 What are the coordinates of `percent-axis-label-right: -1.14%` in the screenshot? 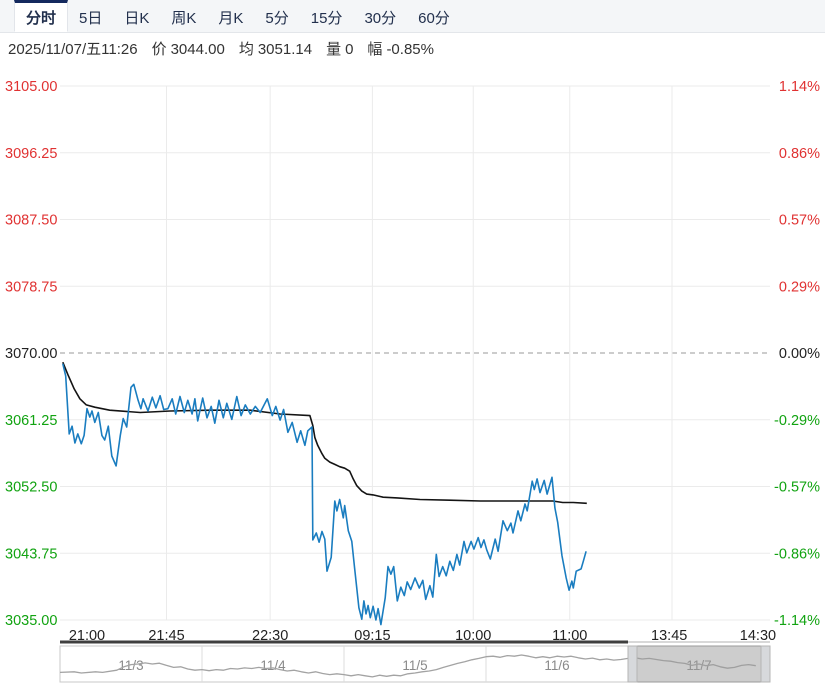 It's located at (797, 621).